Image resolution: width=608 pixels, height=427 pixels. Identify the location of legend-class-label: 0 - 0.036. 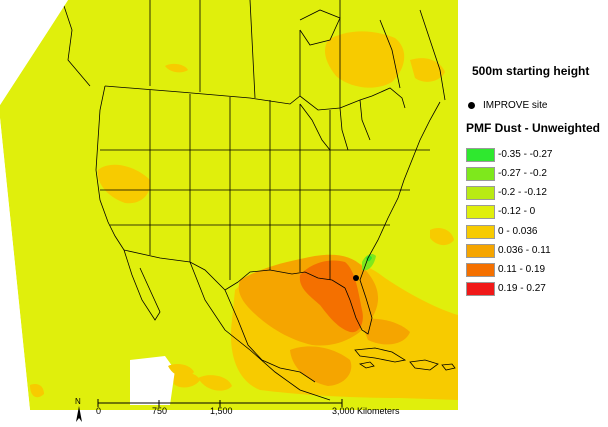
(518, 231).